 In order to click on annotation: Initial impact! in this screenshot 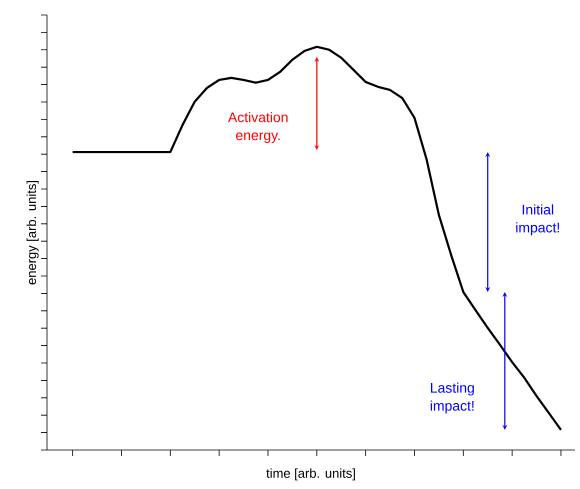, I will do `click(537, 220)`.